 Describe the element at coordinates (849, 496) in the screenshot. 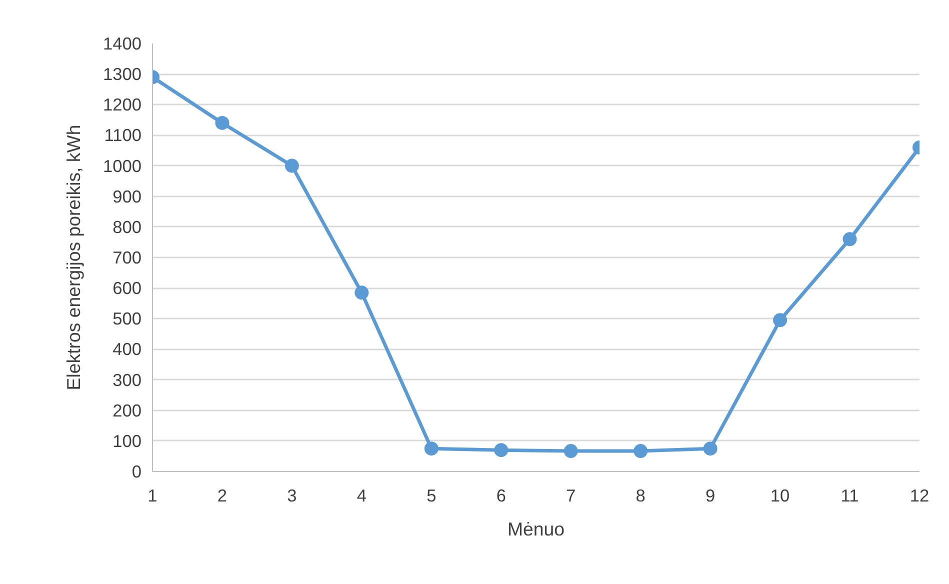

I see `x-tick-label: 11` at that location.